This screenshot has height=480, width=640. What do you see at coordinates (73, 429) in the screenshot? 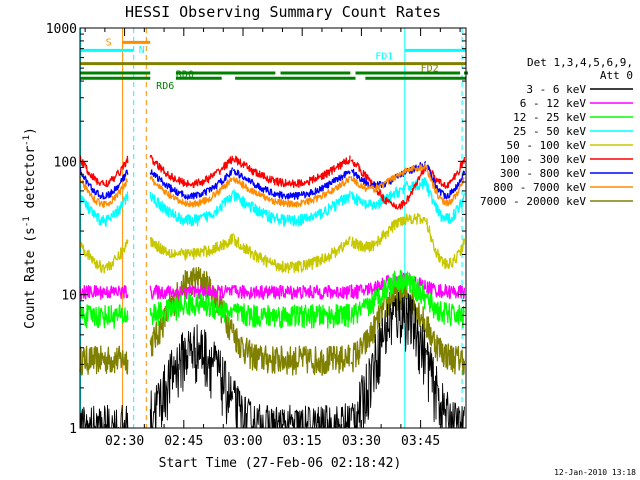
I see `y-tick-label: 1` at bounding box center [73, 429].